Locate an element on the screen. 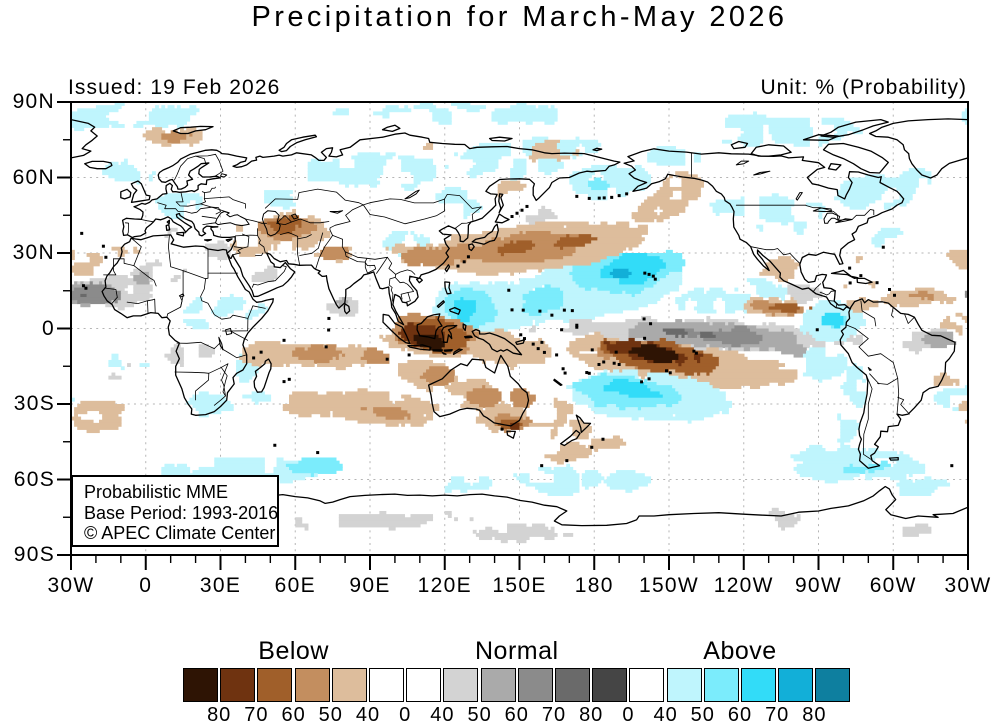  lon-tick-label-4-90E: 90E is located at coordinates (370, 585).